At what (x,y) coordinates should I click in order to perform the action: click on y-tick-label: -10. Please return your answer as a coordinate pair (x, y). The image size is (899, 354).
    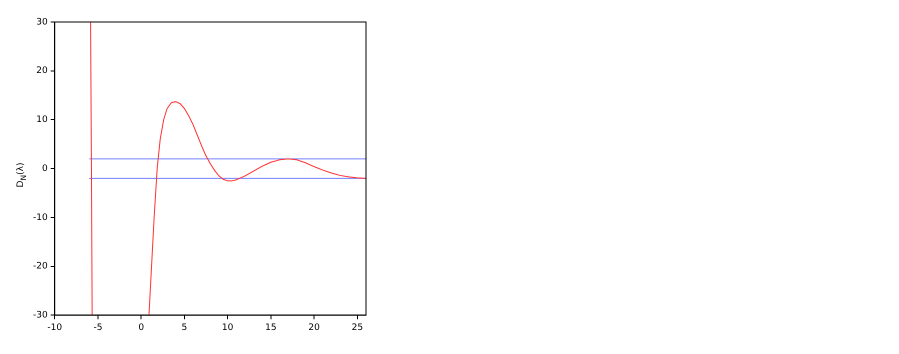
    Looking at the image, I should click on (40, 217).